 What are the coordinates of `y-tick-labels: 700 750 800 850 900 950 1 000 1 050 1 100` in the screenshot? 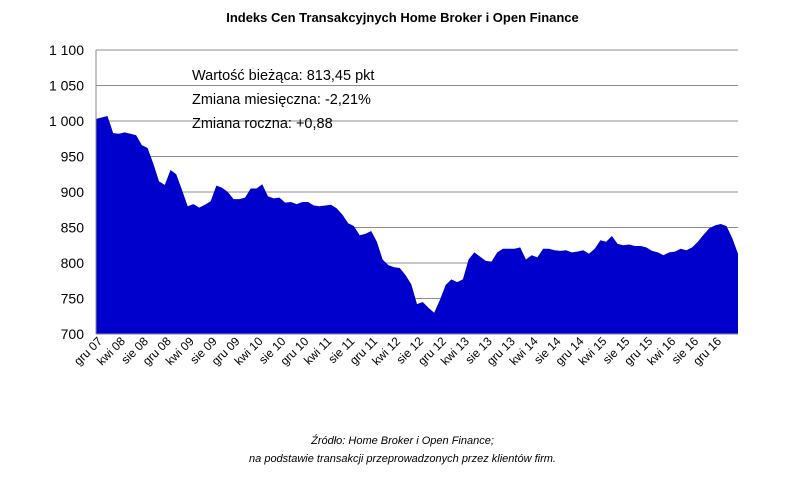 It's located at (66, 192).